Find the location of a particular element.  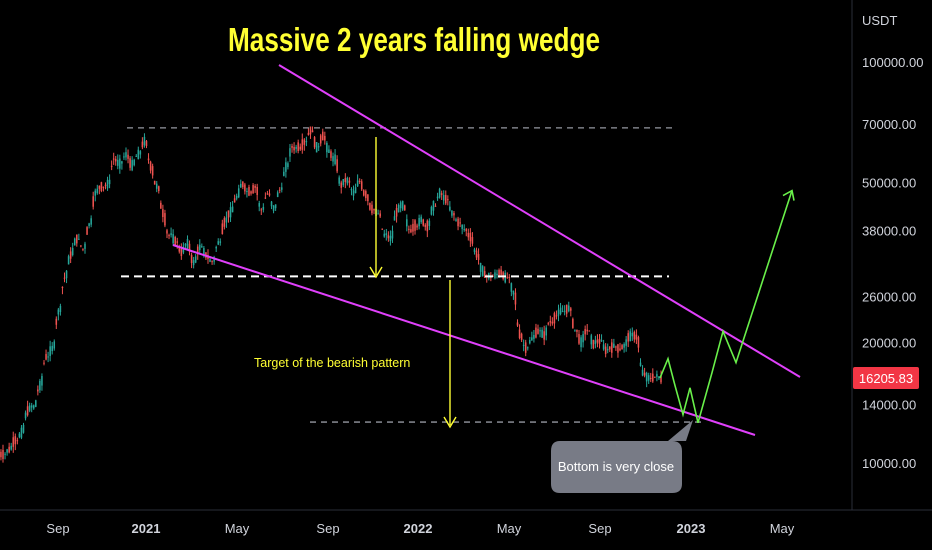

height-arrow-head is located at coordinates (376, 272).